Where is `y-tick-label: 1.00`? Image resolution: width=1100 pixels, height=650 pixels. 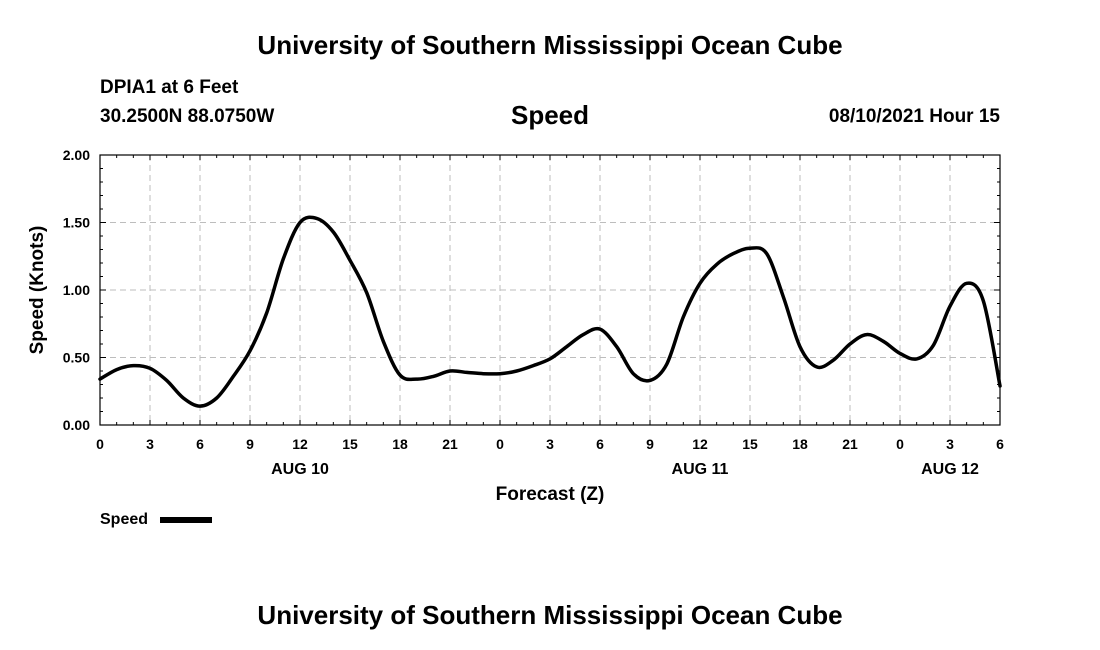 y-tick-label: 1.00 is located at coordinates (76, 290).